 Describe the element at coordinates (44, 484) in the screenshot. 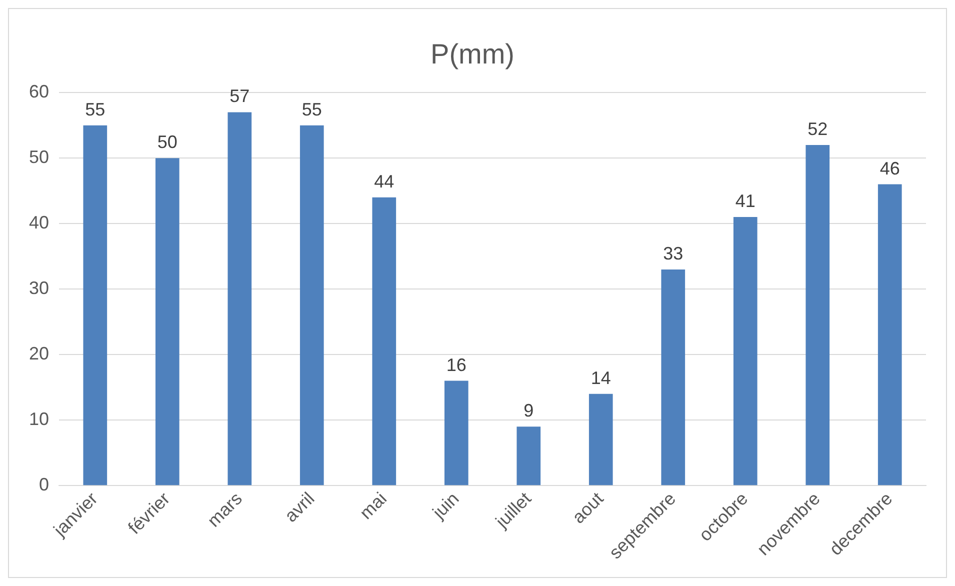

I see `y-tick-label: 0` at that location.